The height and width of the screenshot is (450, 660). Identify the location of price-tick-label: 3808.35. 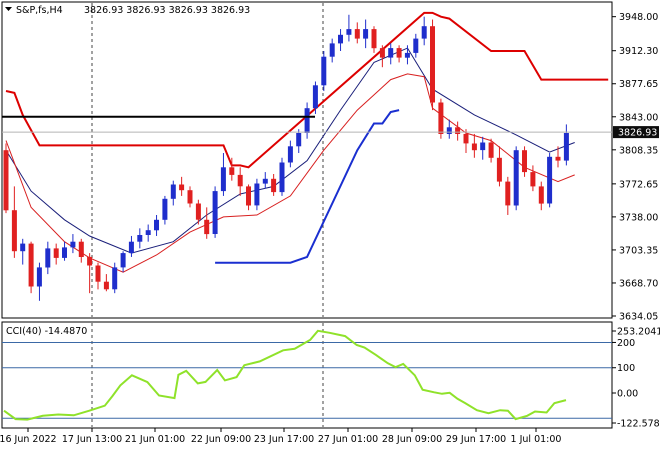
(638, 150).